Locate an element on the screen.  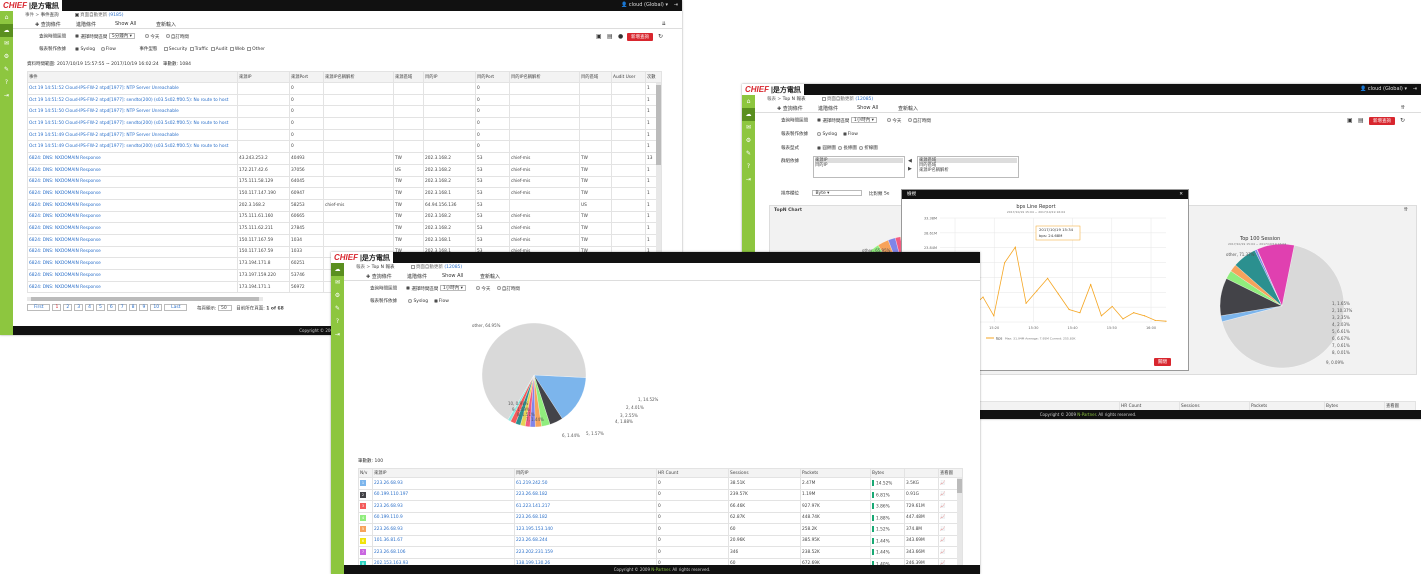
move-buttons: ◀ ▶ is located at coordinates (910, 165).